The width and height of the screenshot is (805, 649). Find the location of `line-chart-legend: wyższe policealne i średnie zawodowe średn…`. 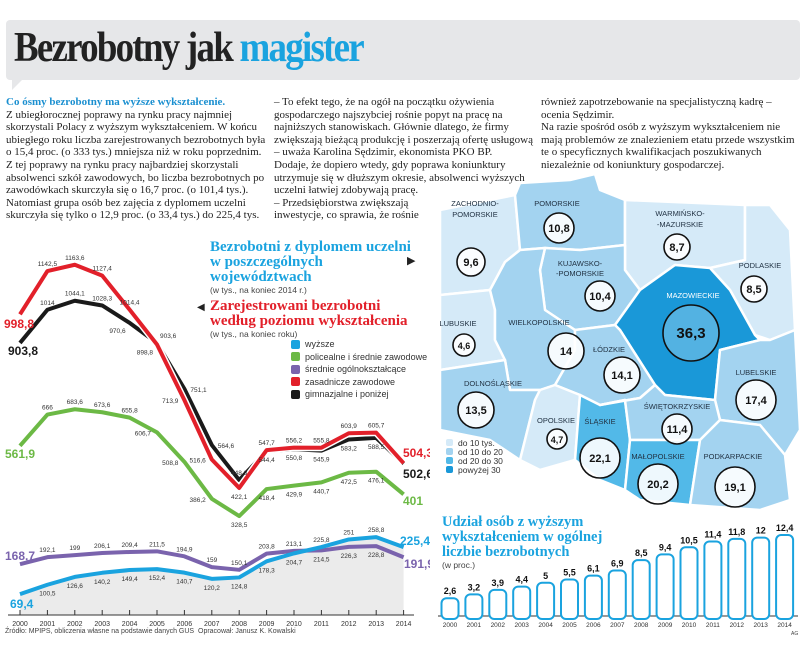

line-chart-legend: wyższe policealne i średnie zawodowe średn… is located at coordinates (359, 369).